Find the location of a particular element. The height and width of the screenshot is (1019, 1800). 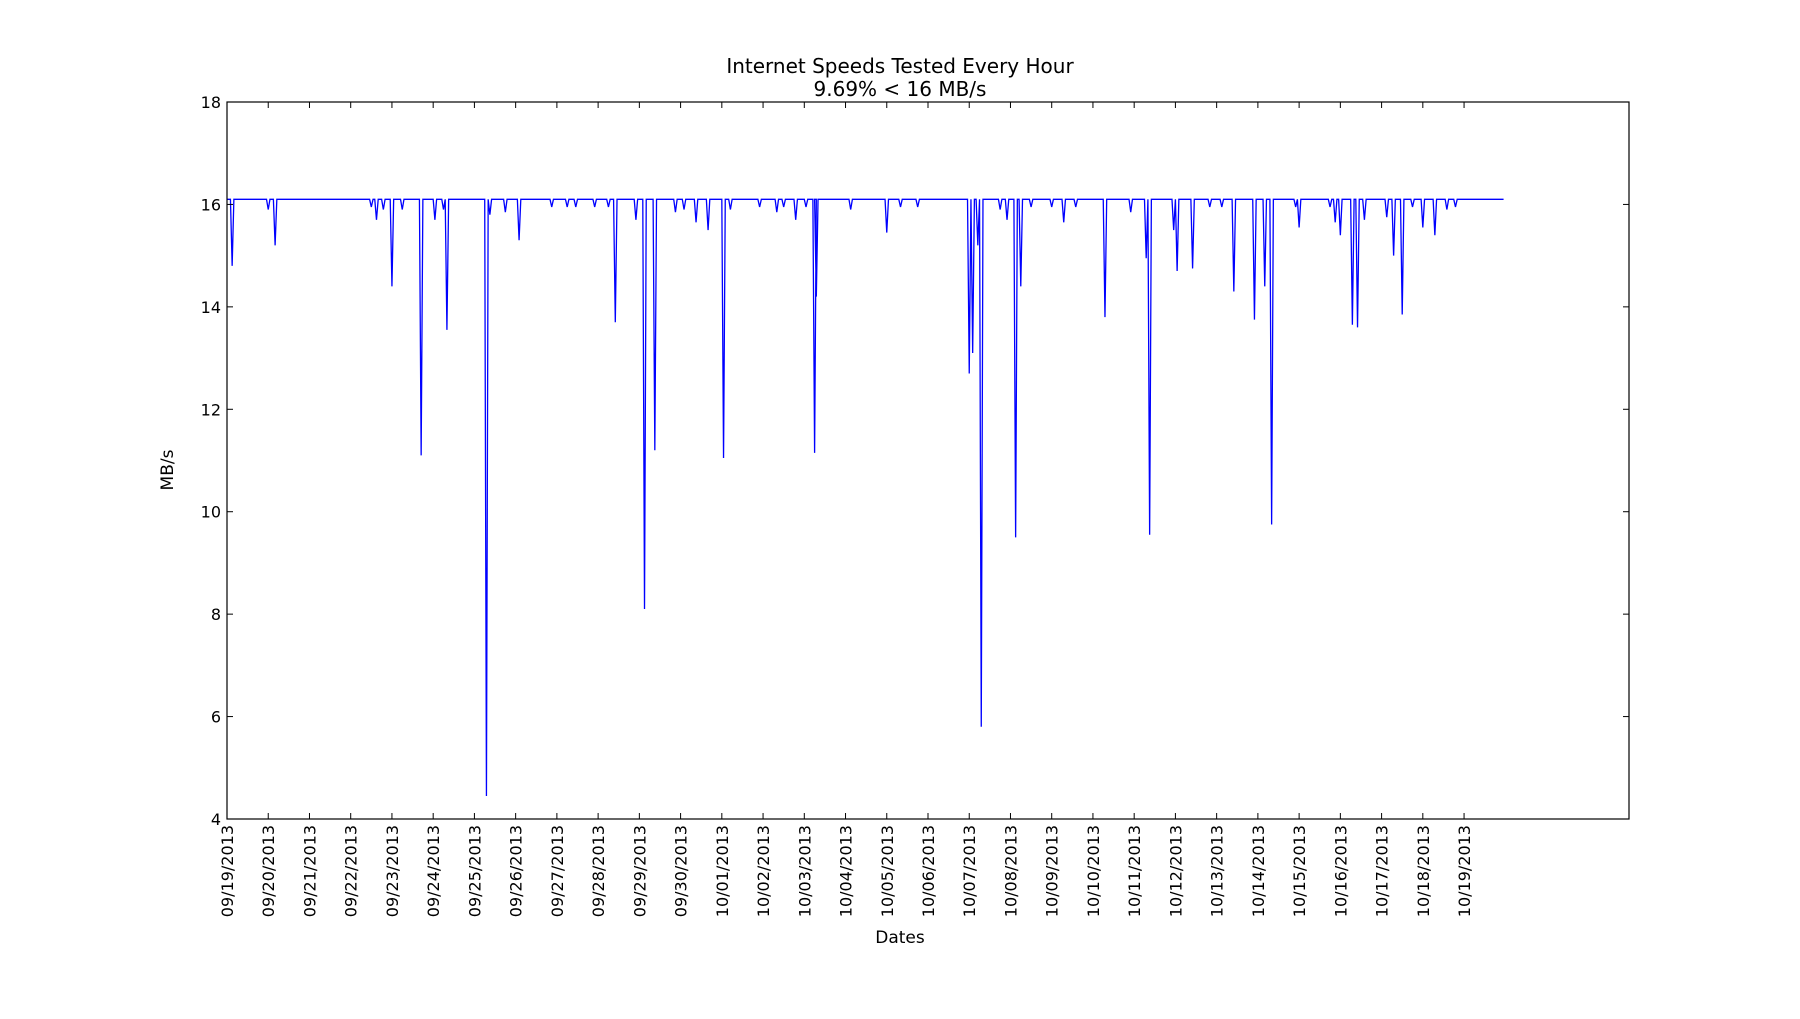

y-tick-label: 10 is located at coordinates (211, 512).